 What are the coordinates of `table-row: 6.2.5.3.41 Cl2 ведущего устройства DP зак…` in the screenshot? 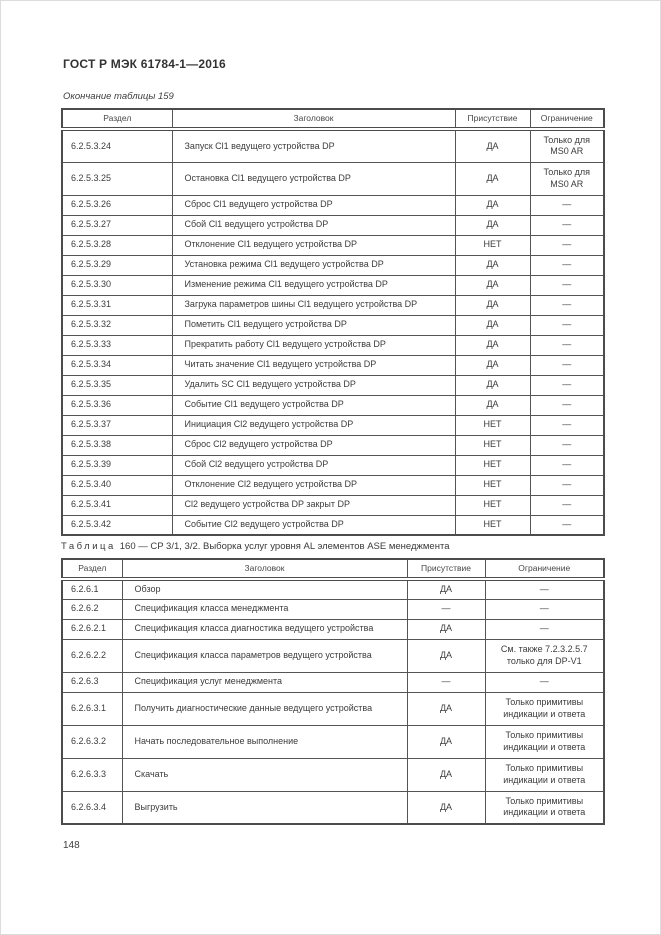 It's located at (333, 505).